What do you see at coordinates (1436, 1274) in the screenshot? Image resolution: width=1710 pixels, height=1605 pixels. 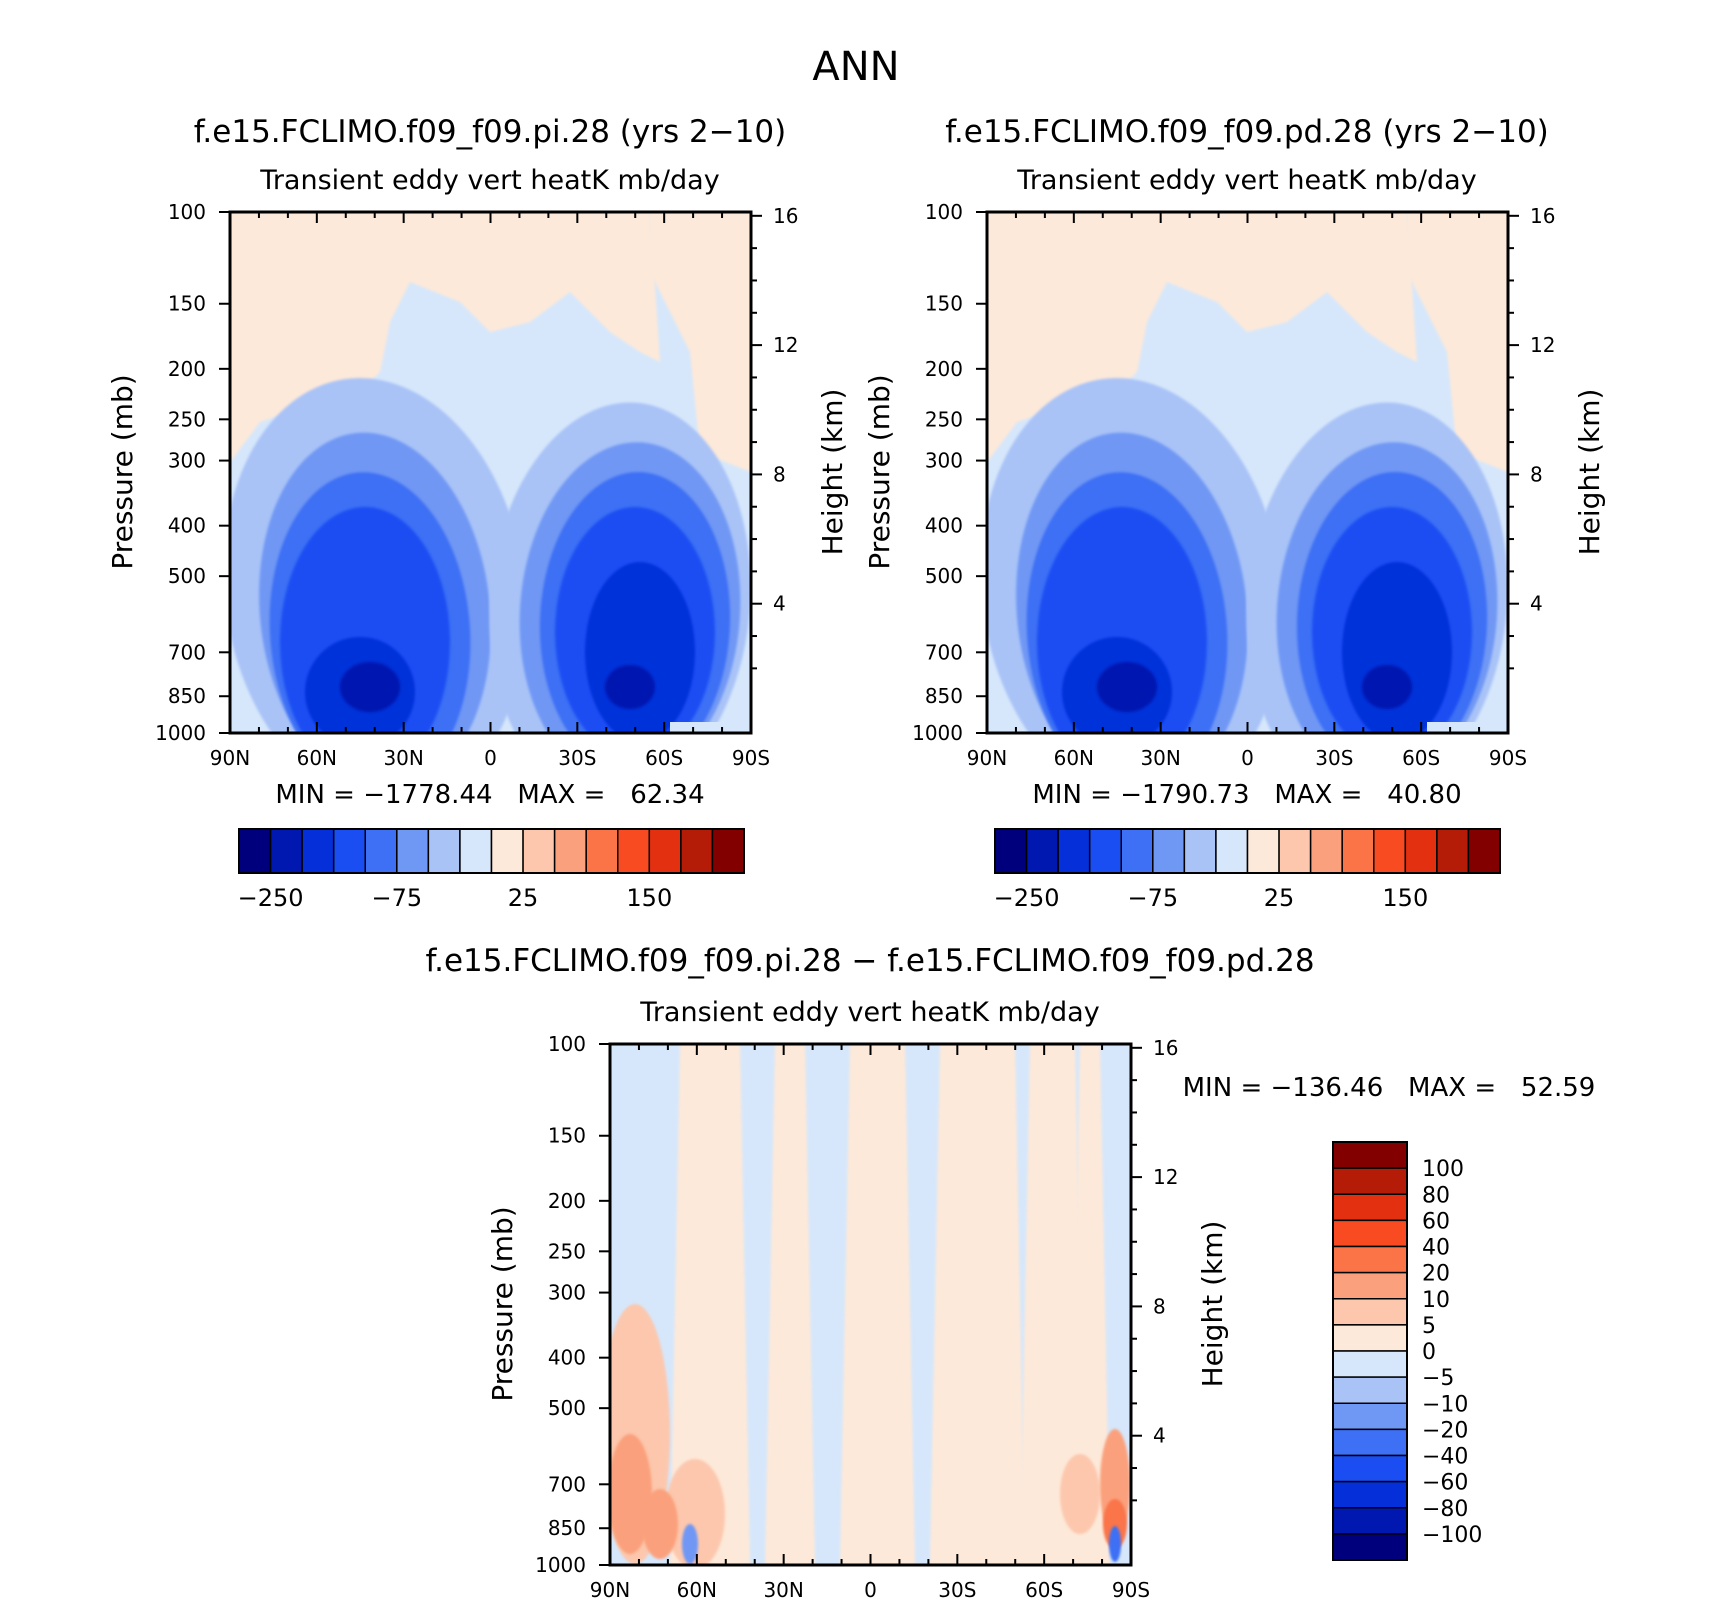 I see `colorbar-label: 20` at bounding box center [1436, 1274].